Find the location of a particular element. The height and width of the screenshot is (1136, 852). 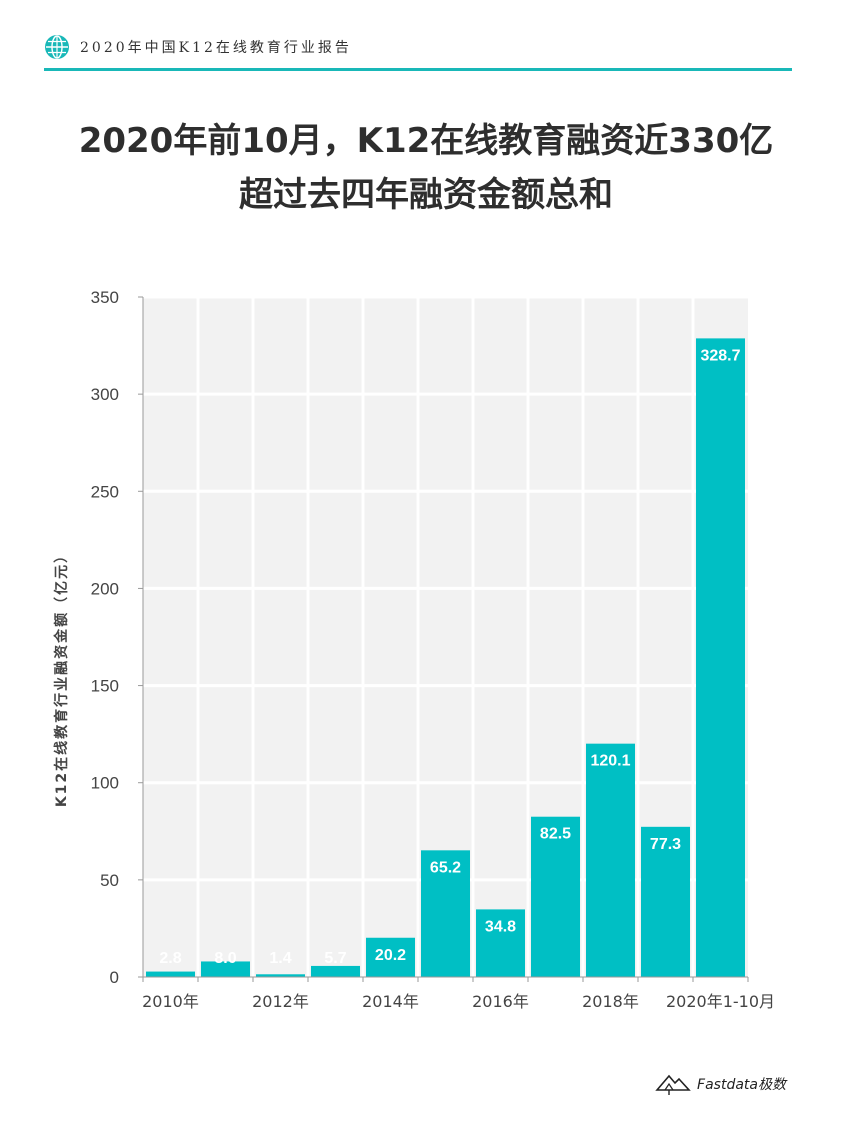

mountain-logo-icon is located at coordinates (673, 1084).